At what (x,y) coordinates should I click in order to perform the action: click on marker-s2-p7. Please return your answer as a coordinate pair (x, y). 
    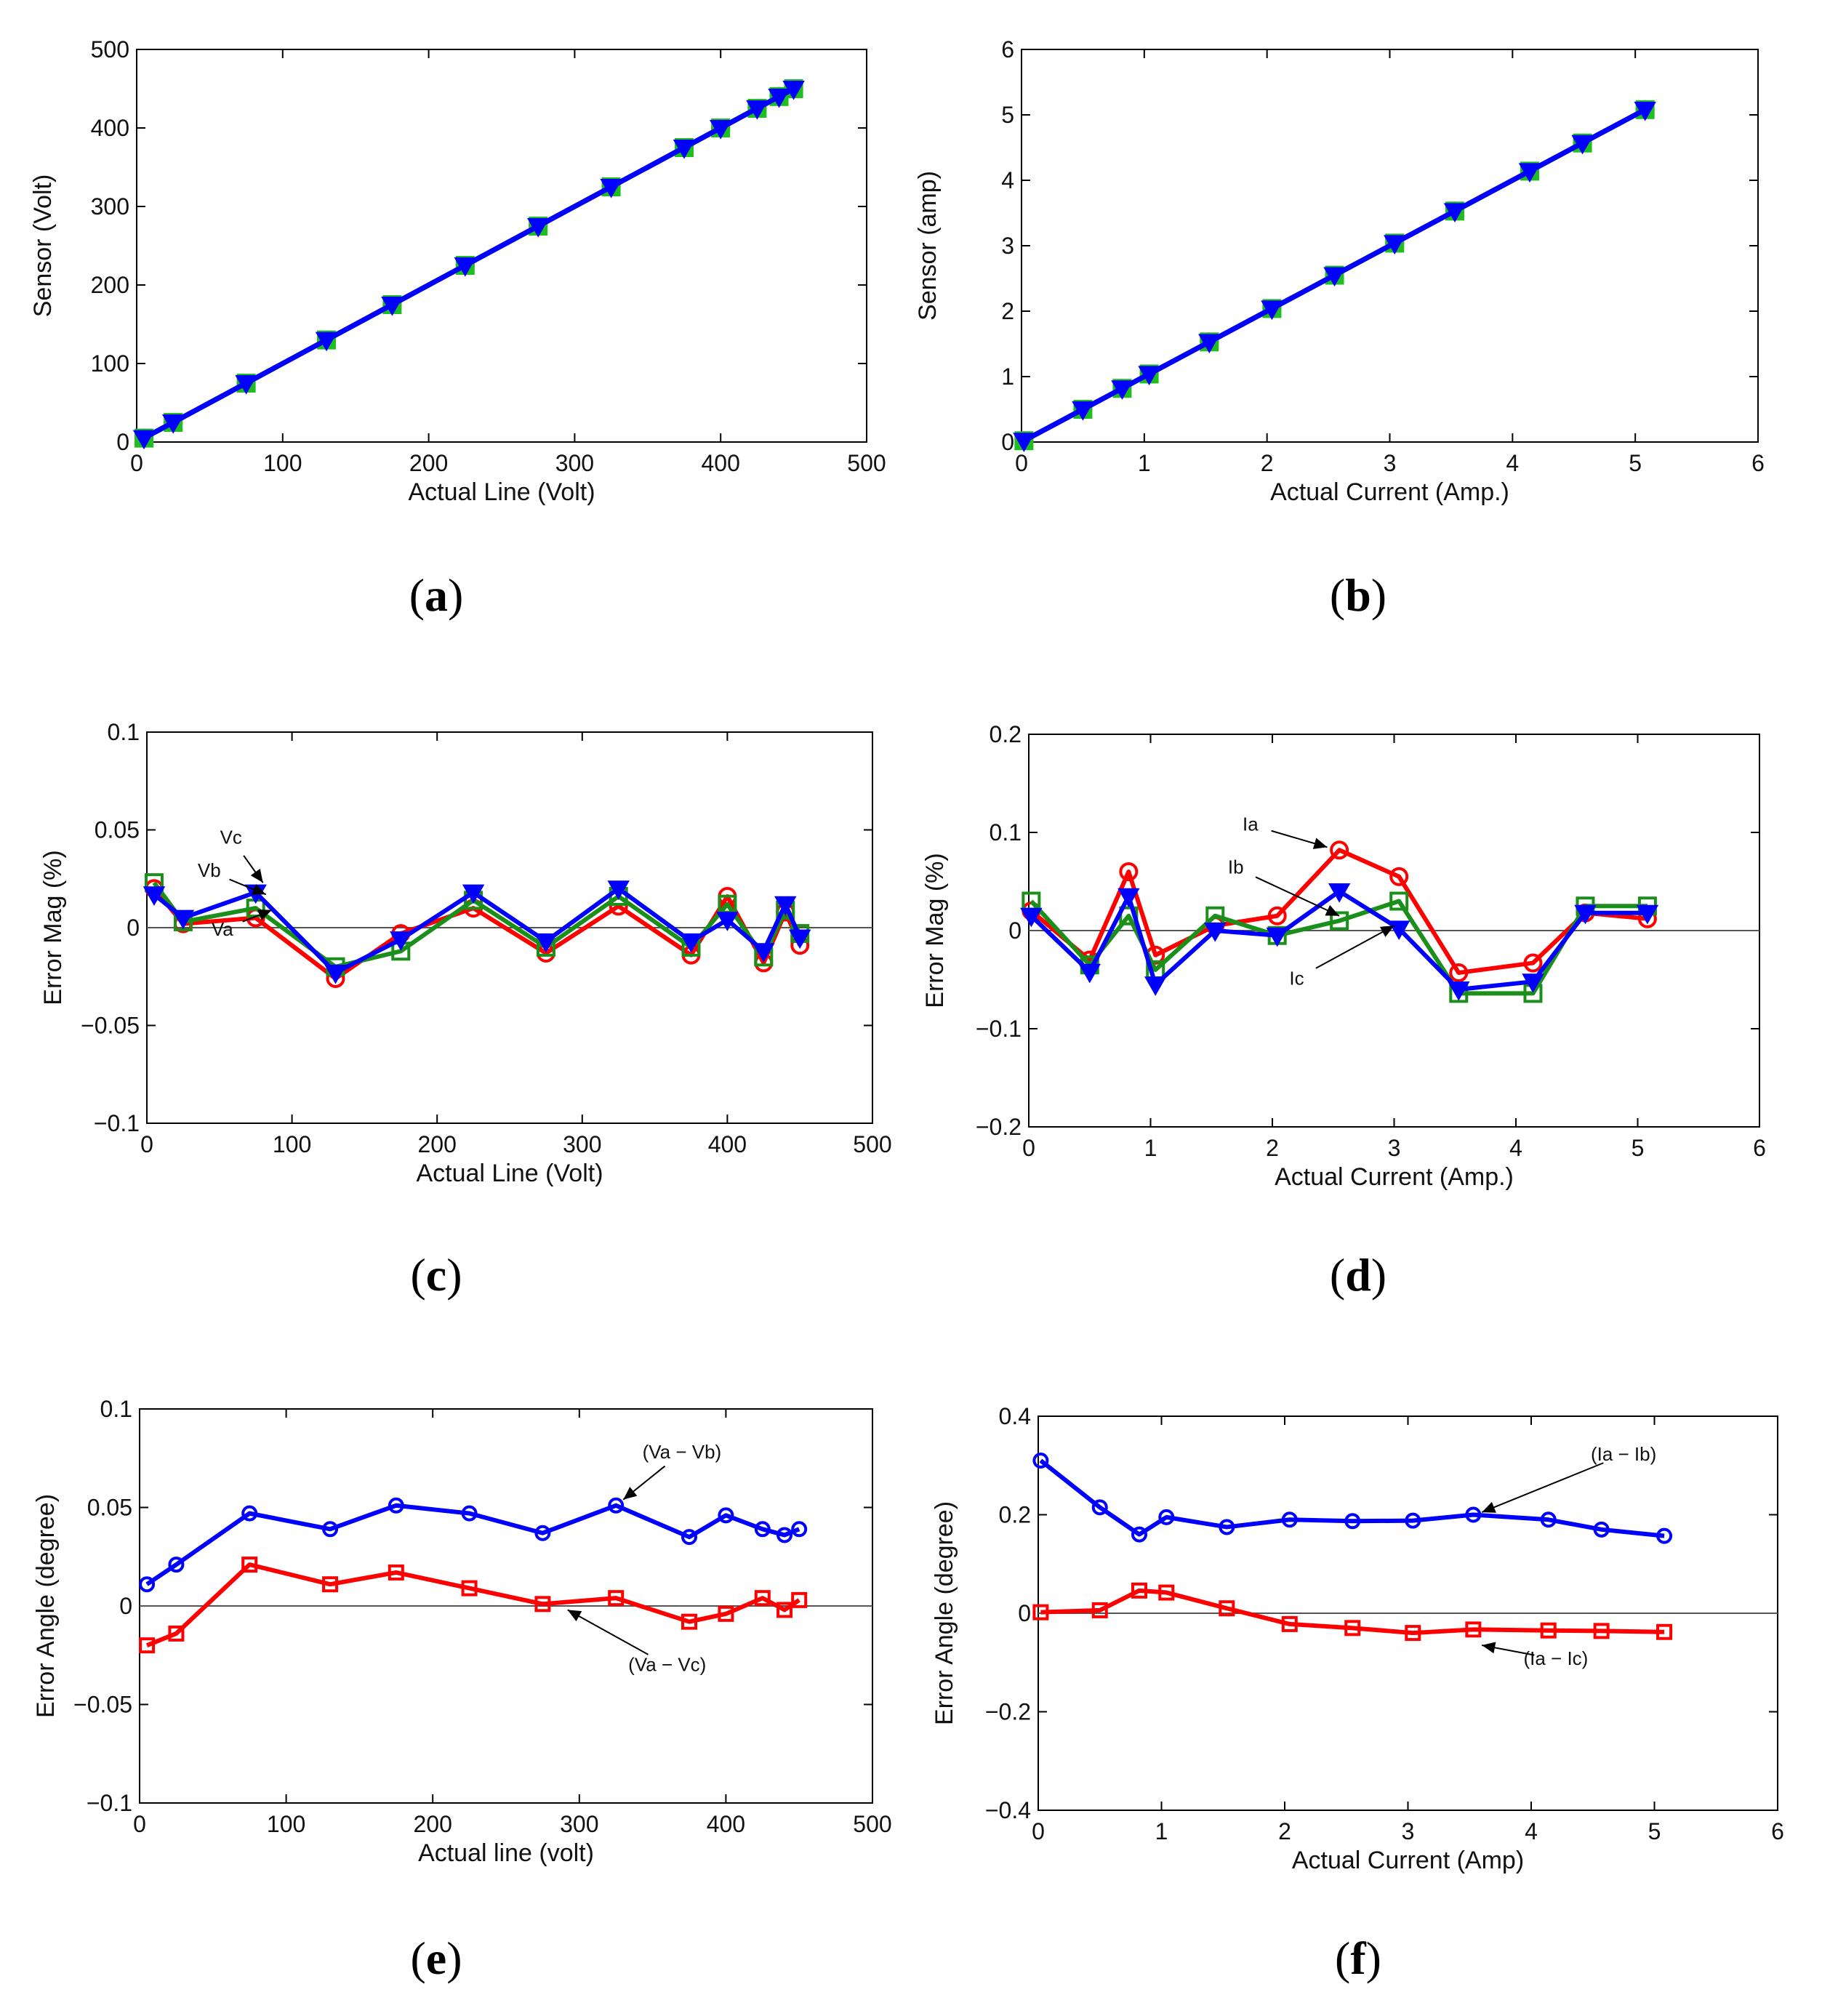
    Looking at the image, I should click on (611, 188).